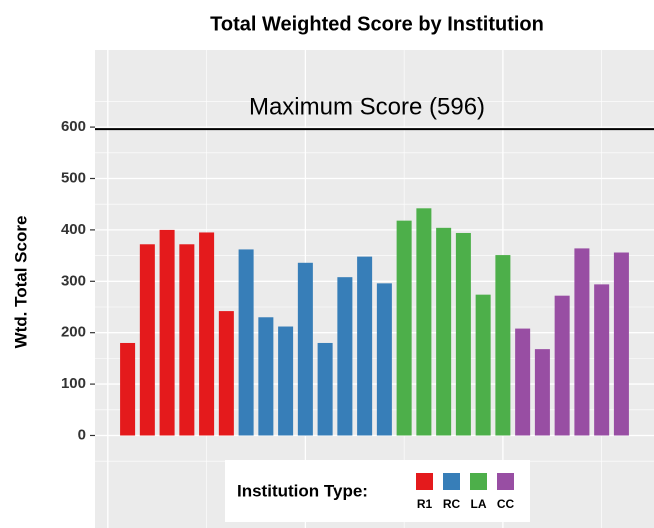 Image resolution: width=654 pixels, height=528 pixels. Describe the element at coordinates (82, 434) in the screenshot. I see `y-tick-label: 0` at that location.